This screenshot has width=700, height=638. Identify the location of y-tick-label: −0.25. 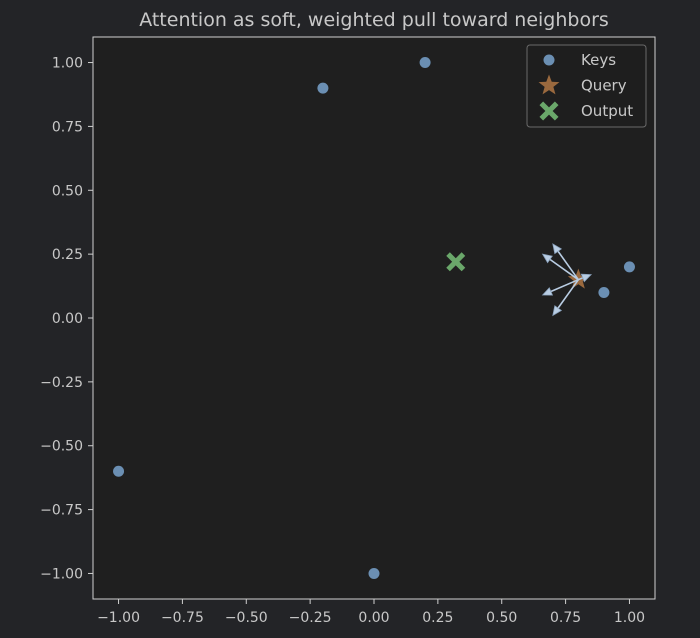
(61, 383).